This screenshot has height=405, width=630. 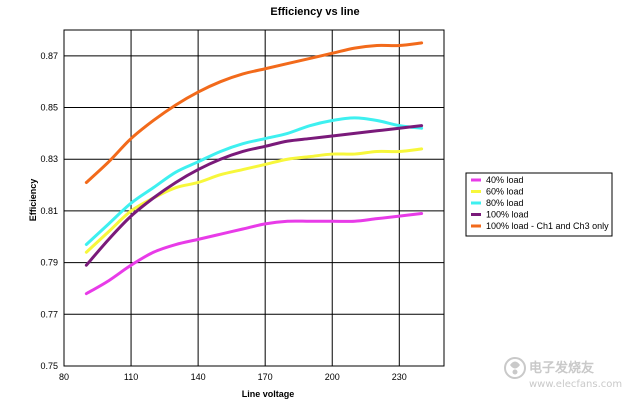 What do you see at coordinates (507, 215) in the screenshot?
I see `legend-entry: 100% load` at bounding box center [507, 215].